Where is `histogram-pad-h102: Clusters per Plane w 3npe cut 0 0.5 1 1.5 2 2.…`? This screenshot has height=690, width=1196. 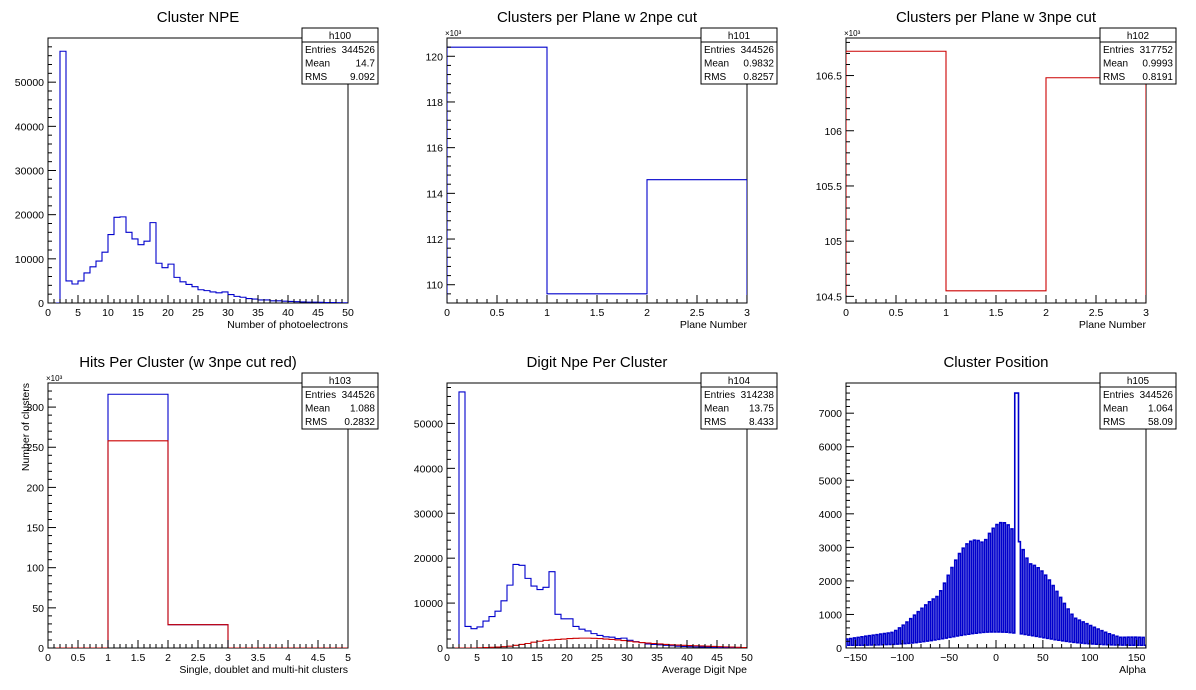
histogram-pad-h102: Clusters per Plane w 3npe cut 0 0.5 1 1.5 2 2.… is located at coordinates (996, 170).